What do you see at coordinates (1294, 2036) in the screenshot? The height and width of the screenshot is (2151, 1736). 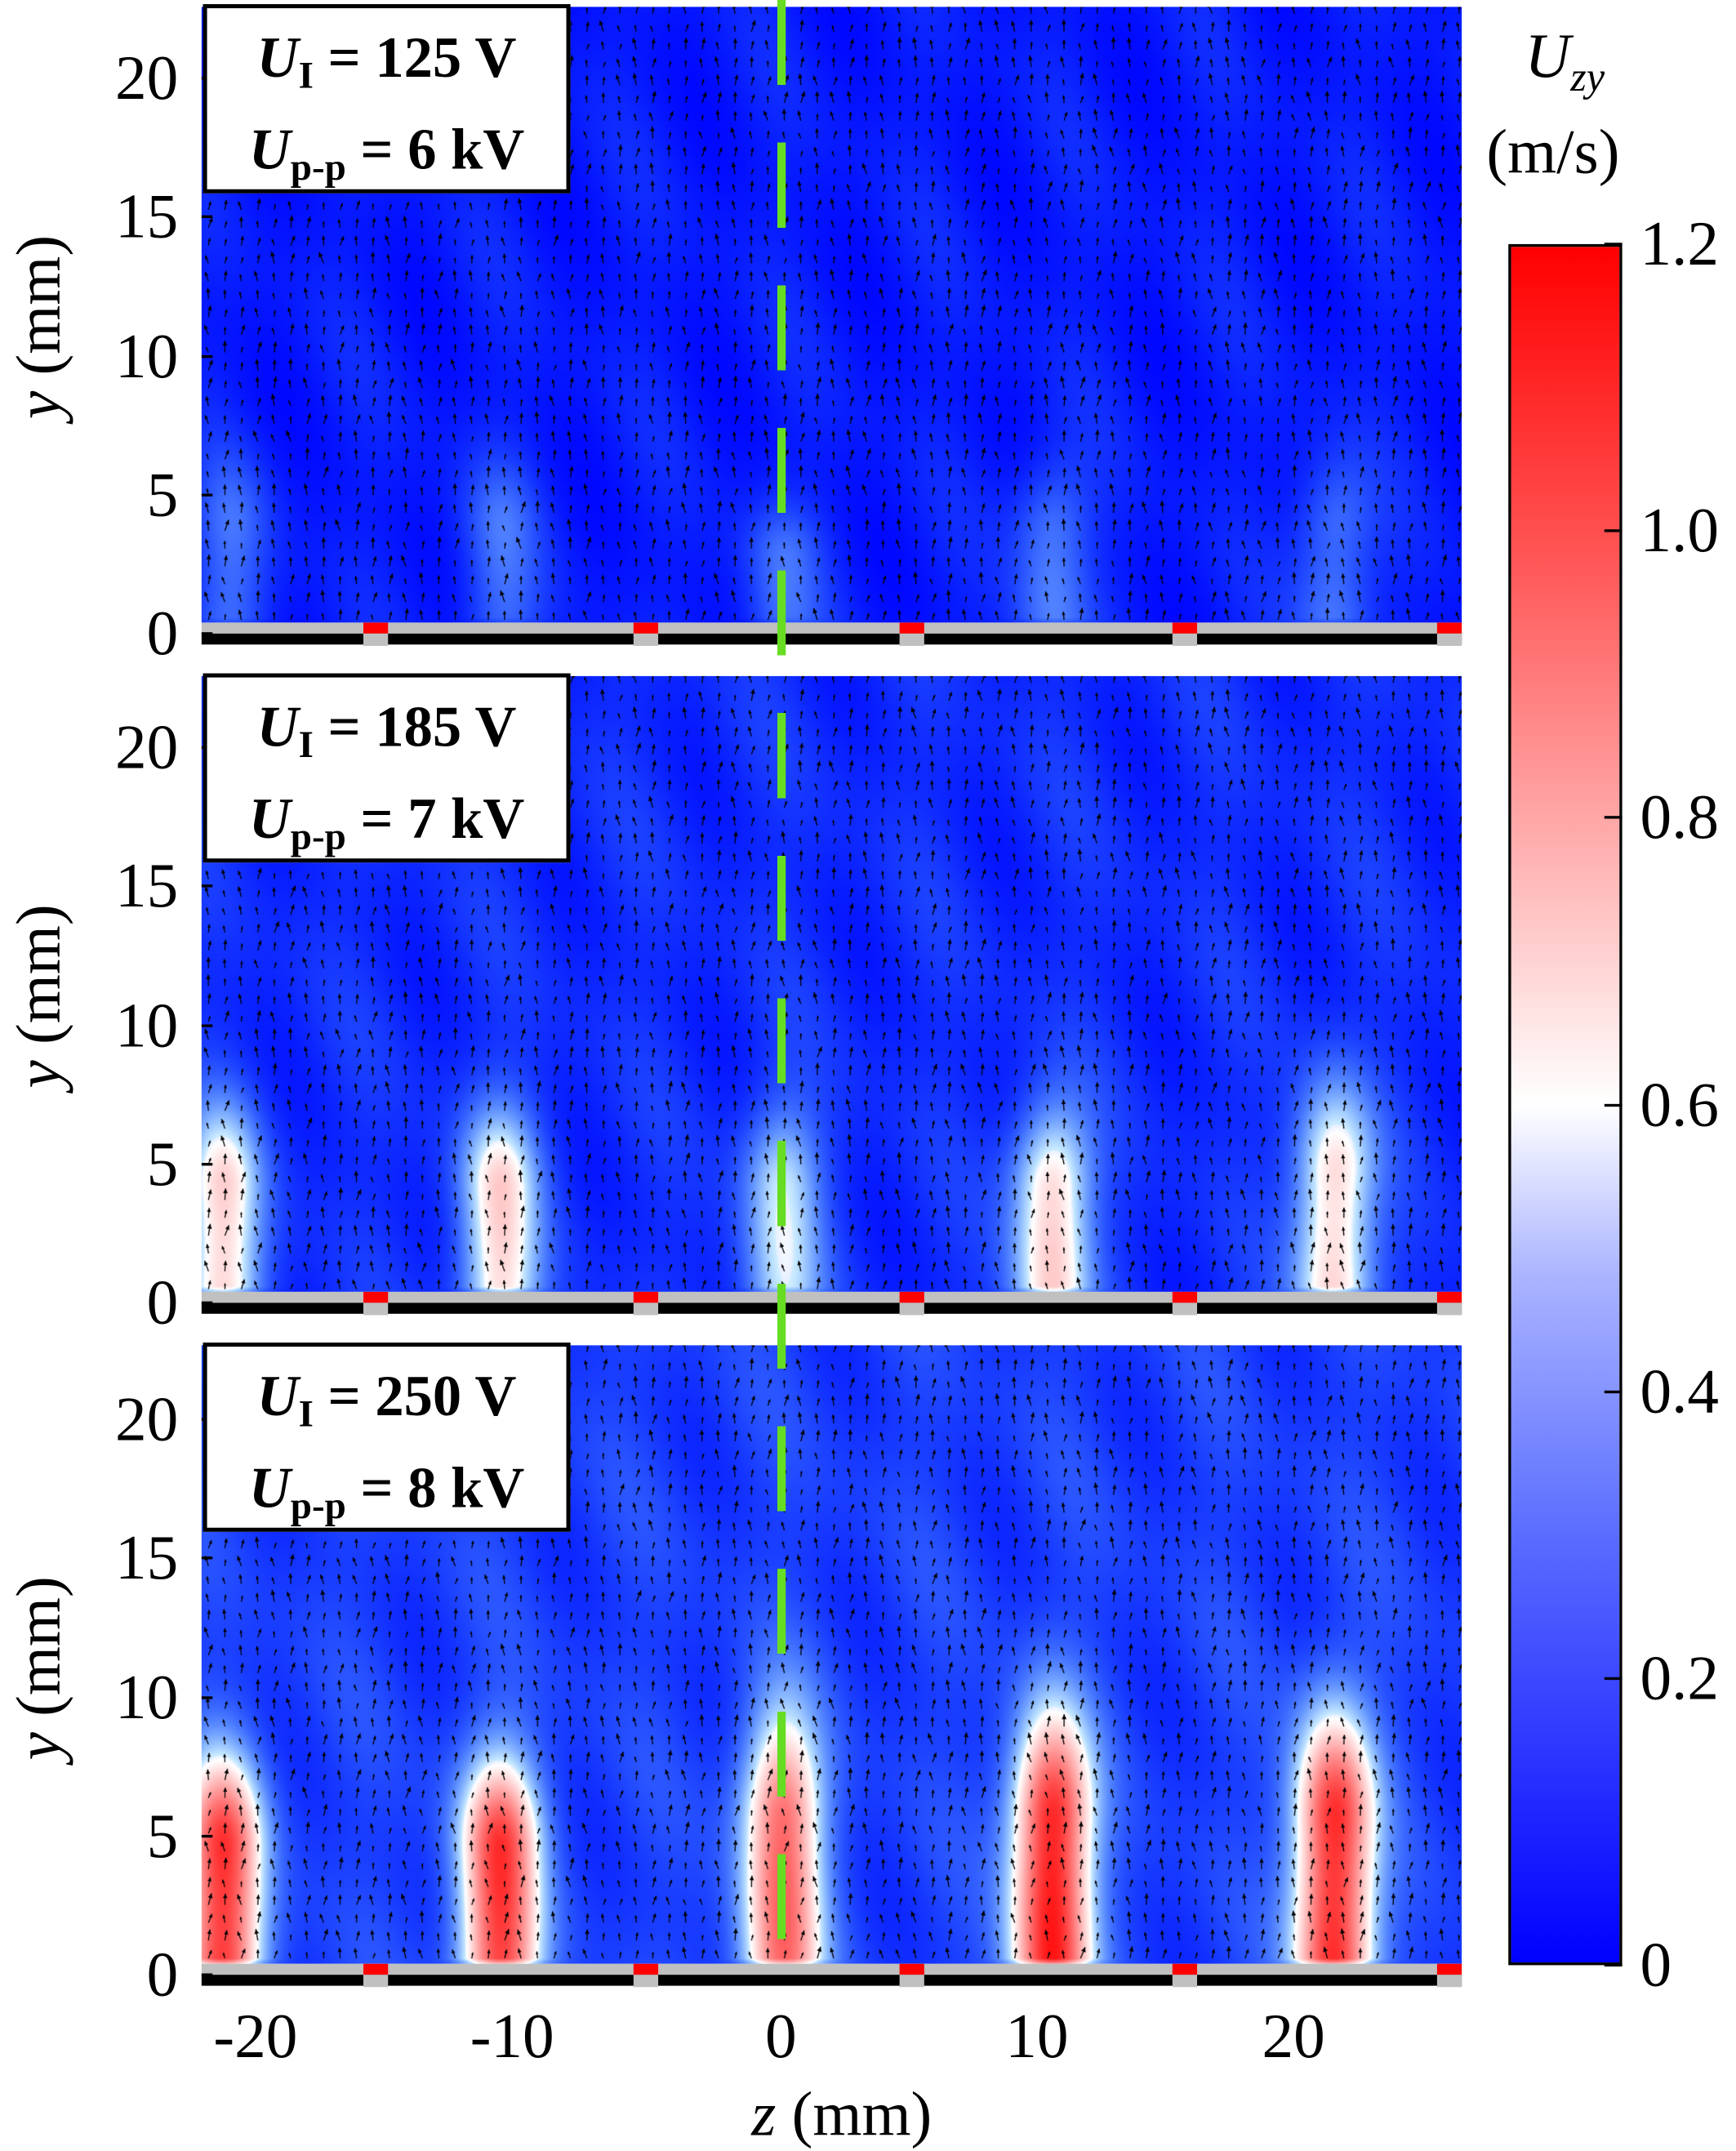 I see `x-tick-label: 20` at bounding box center [1294, 2036].